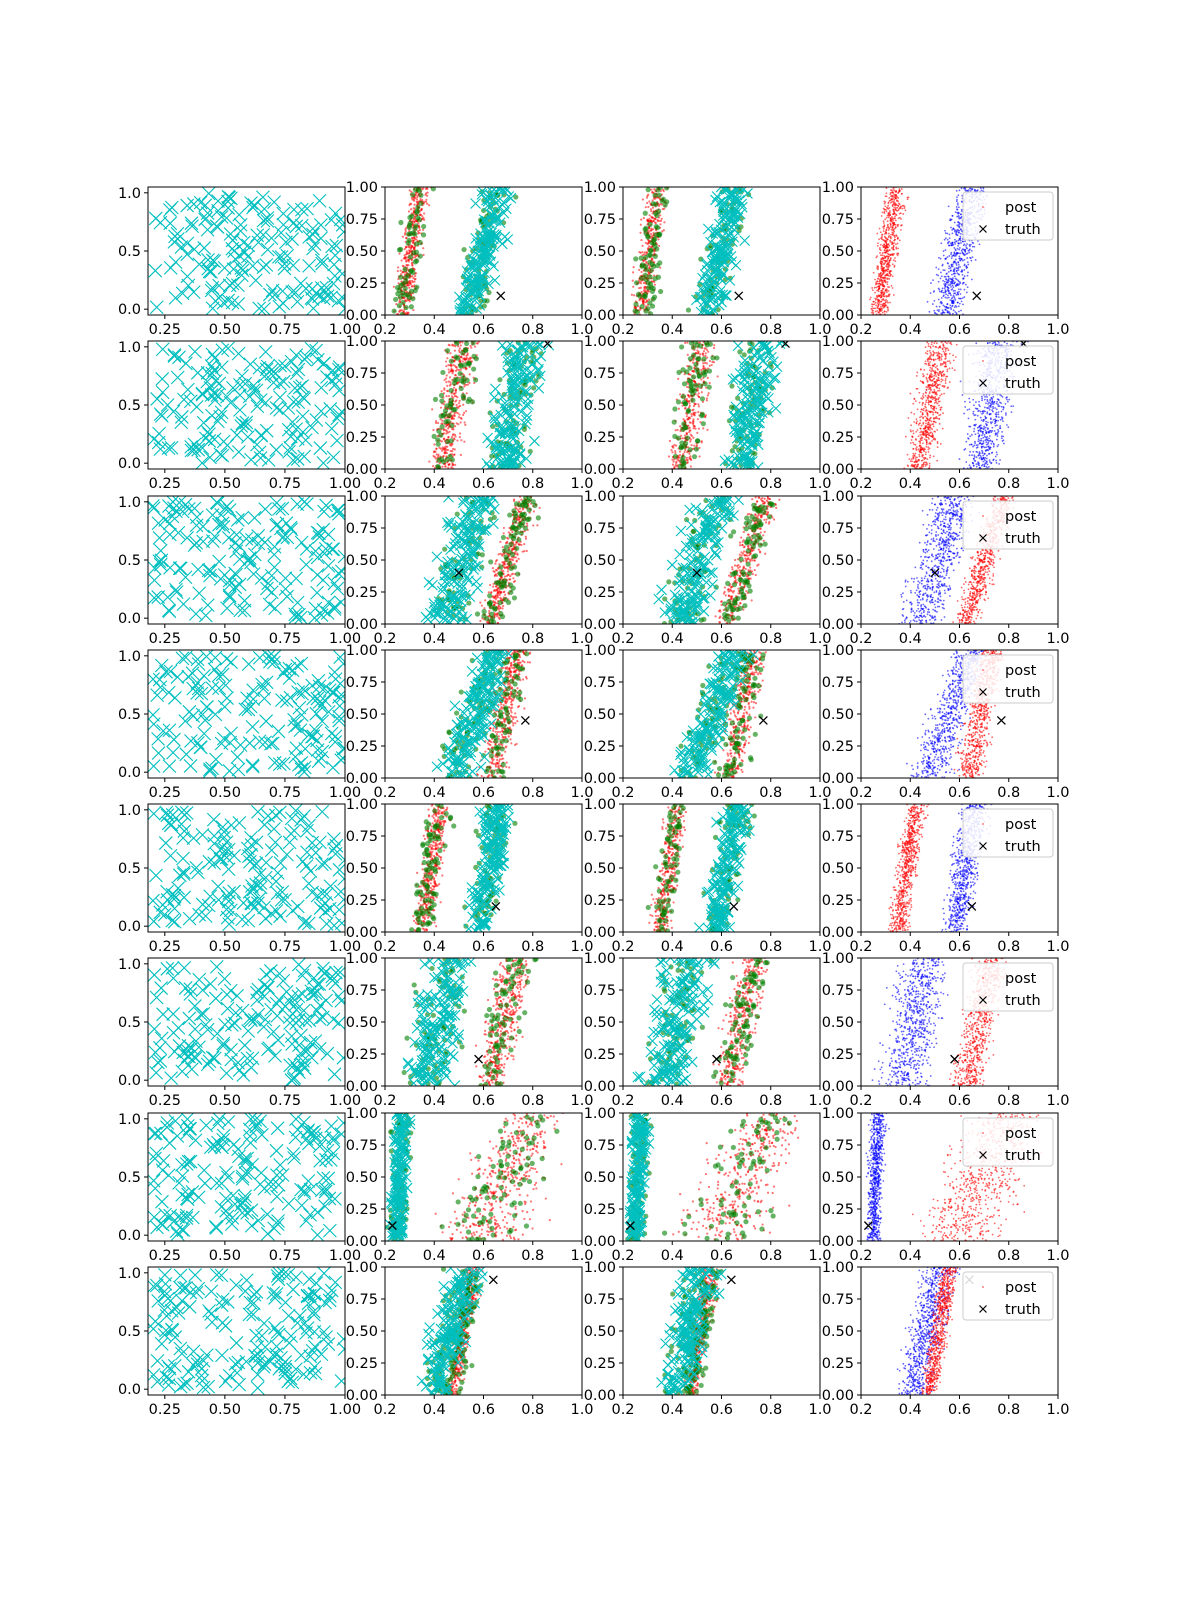 This screenshot has height=1600, width=1200. What do you see at coordinates (362, 406) in the screenshot?
I see `y-tick-label: 0.50` at bounding box center [362, 406].